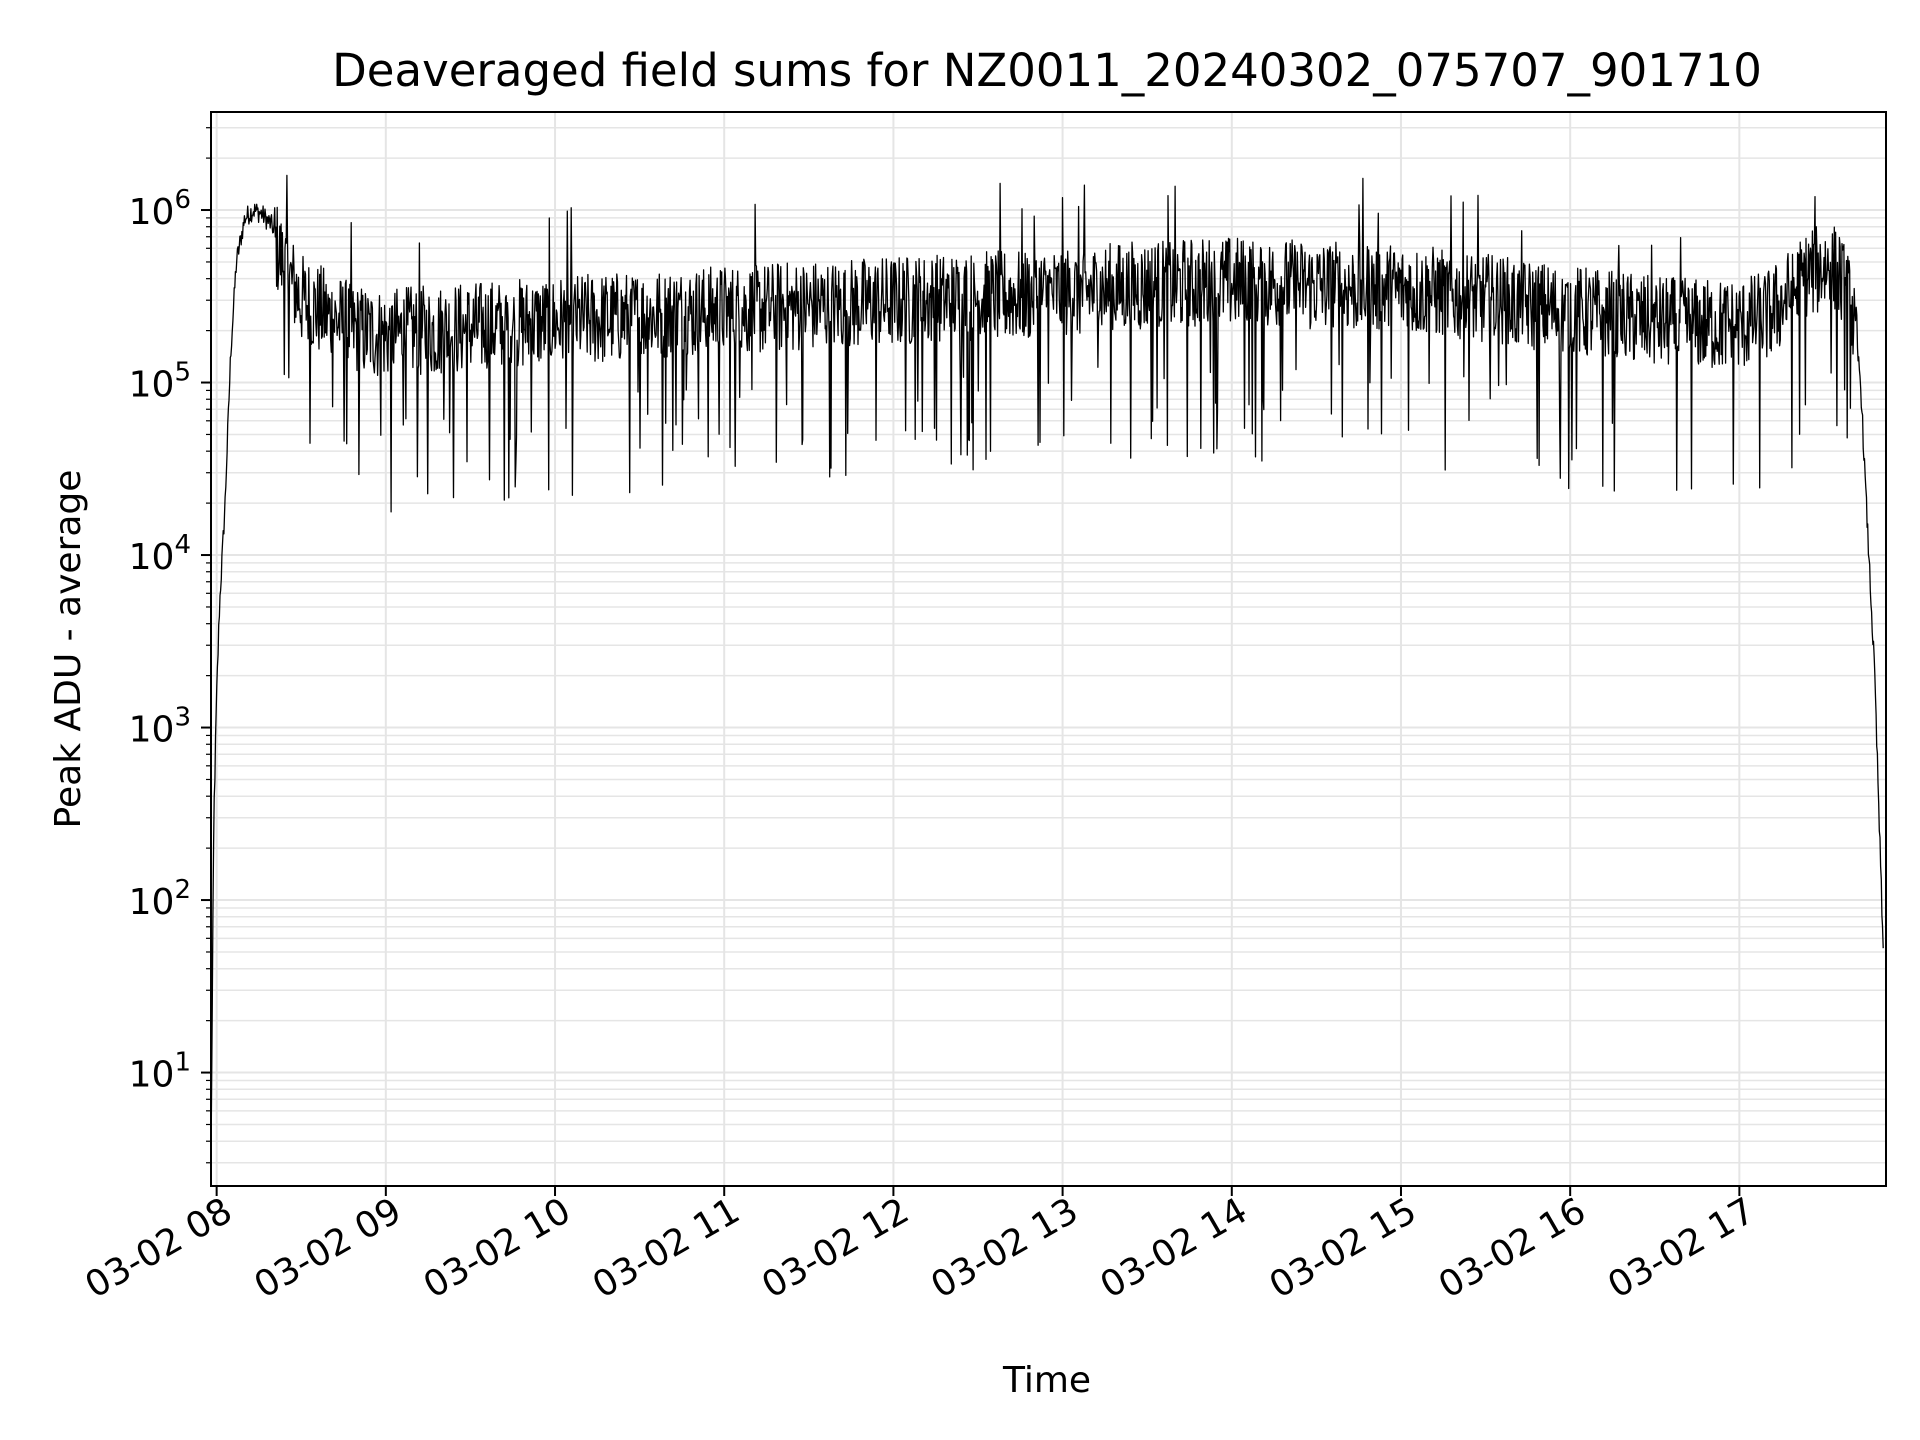  I want to click on y-tick-exponent: 2, so click(182, 890).